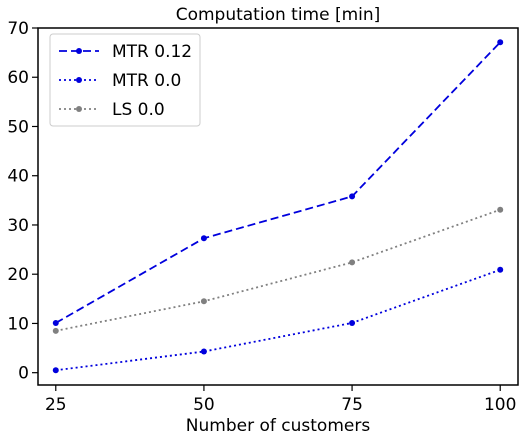  Describe the element at coordinates (18, 29) in the screenshot. I see `y-tick-label: 70` at that location.